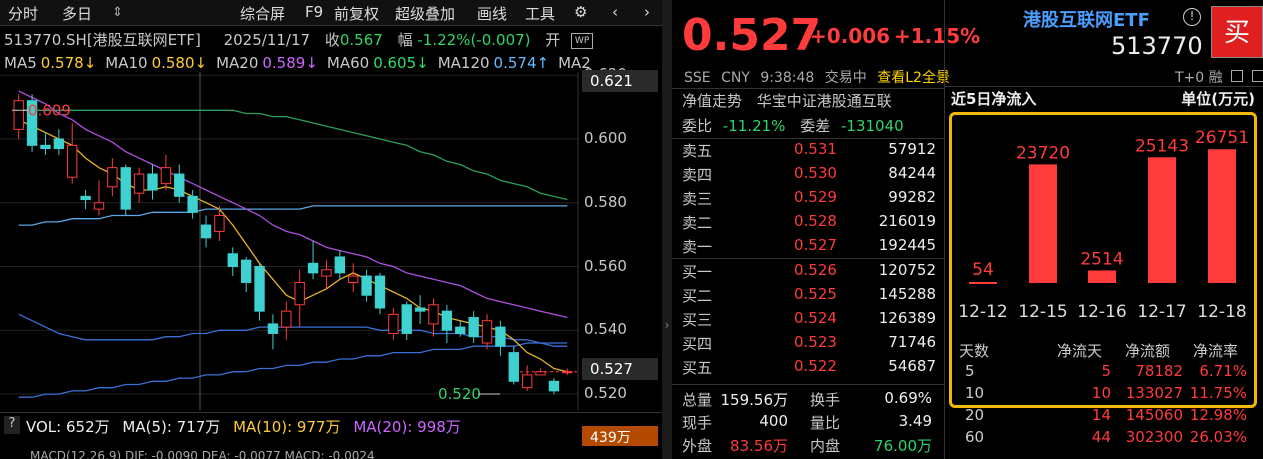 The image size is (1263, 459). What do you see at coordinates (647, 12) in the screenshot?
I see `next-arrow-icon: ›` at bounding box center [647, 12].